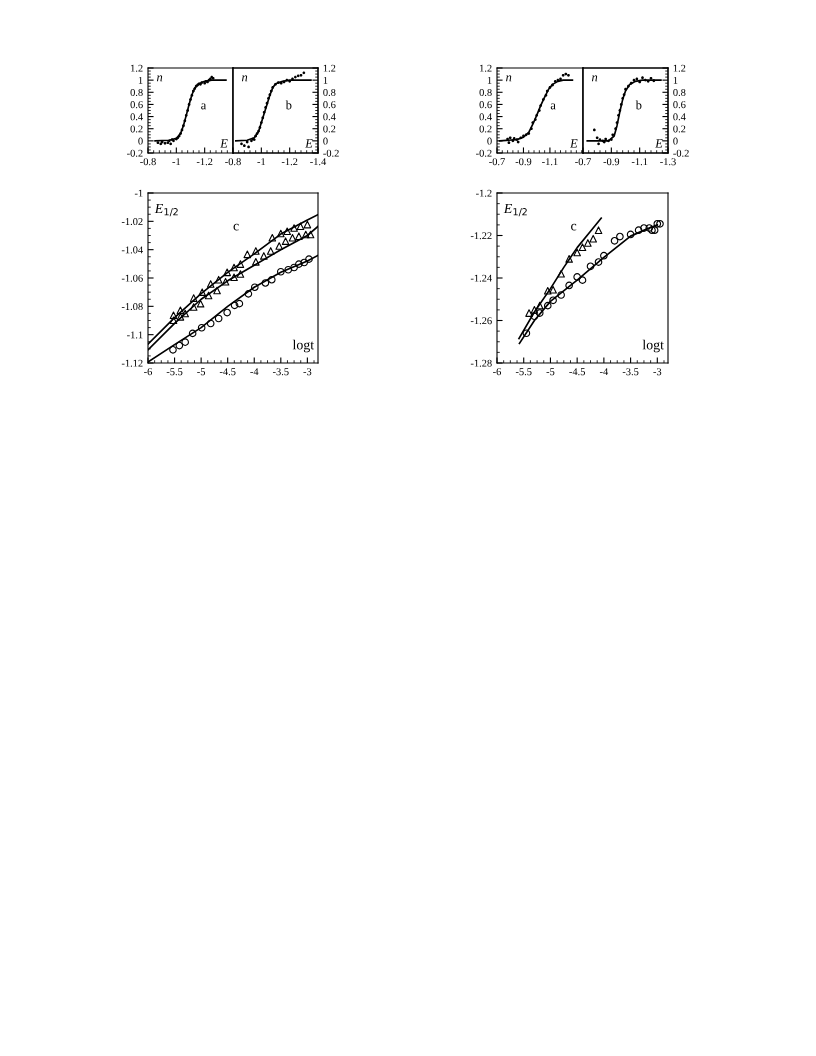  What do you see at coordinates (132, 278) in the screenshot?
I see `y-tick-label: -1.06` at bounding box center [132, 278].